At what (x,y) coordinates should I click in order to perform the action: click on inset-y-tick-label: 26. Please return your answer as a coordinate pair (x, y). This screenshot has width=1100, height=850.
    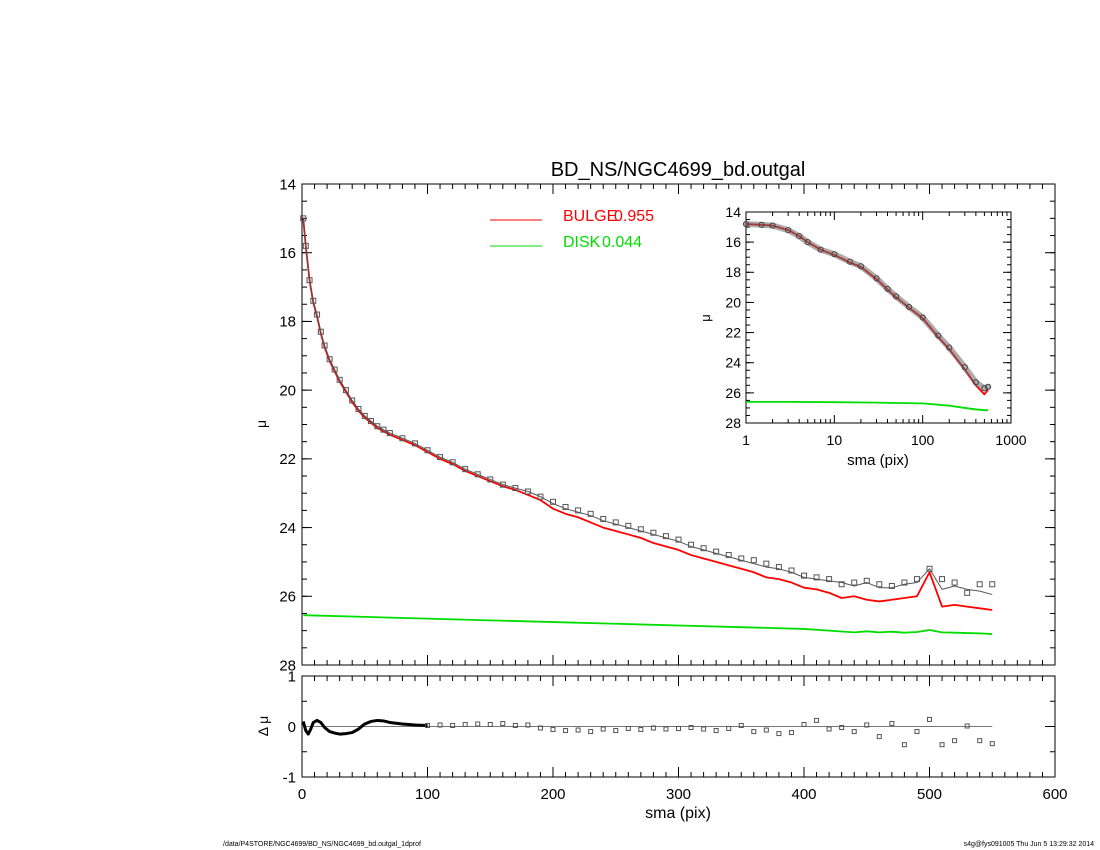
    Looking at the image, I should click on (733, 393).